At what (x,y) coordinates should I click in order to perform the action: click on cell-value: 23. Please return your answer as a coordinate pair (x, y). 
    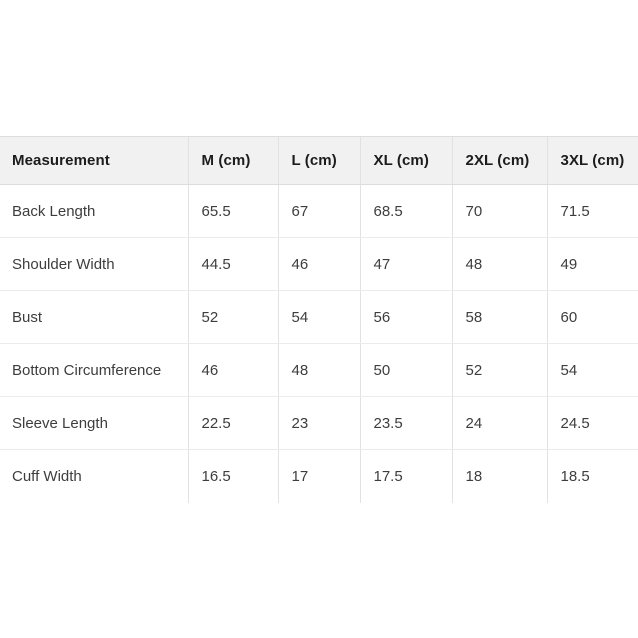
    Looking at the image, I should click on (318, 423).